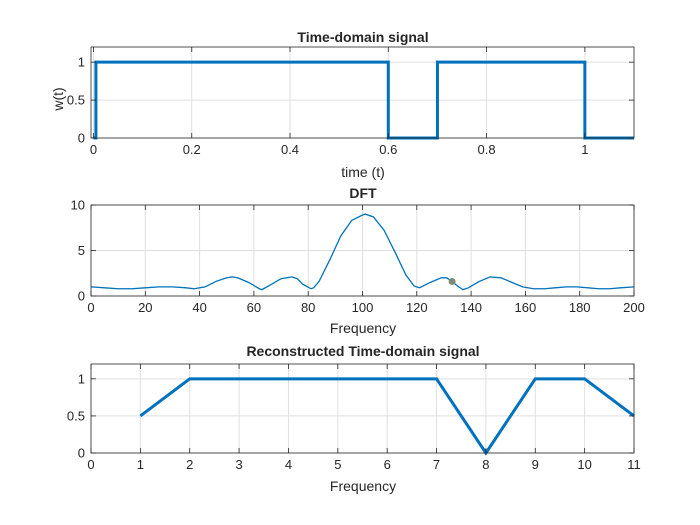 The width and height of the screenshot is (700, 525). What do you see at coordinates (417, 307) in the screenshot?
I see `x-tick-label: 120` at bounding box center [417, 307].